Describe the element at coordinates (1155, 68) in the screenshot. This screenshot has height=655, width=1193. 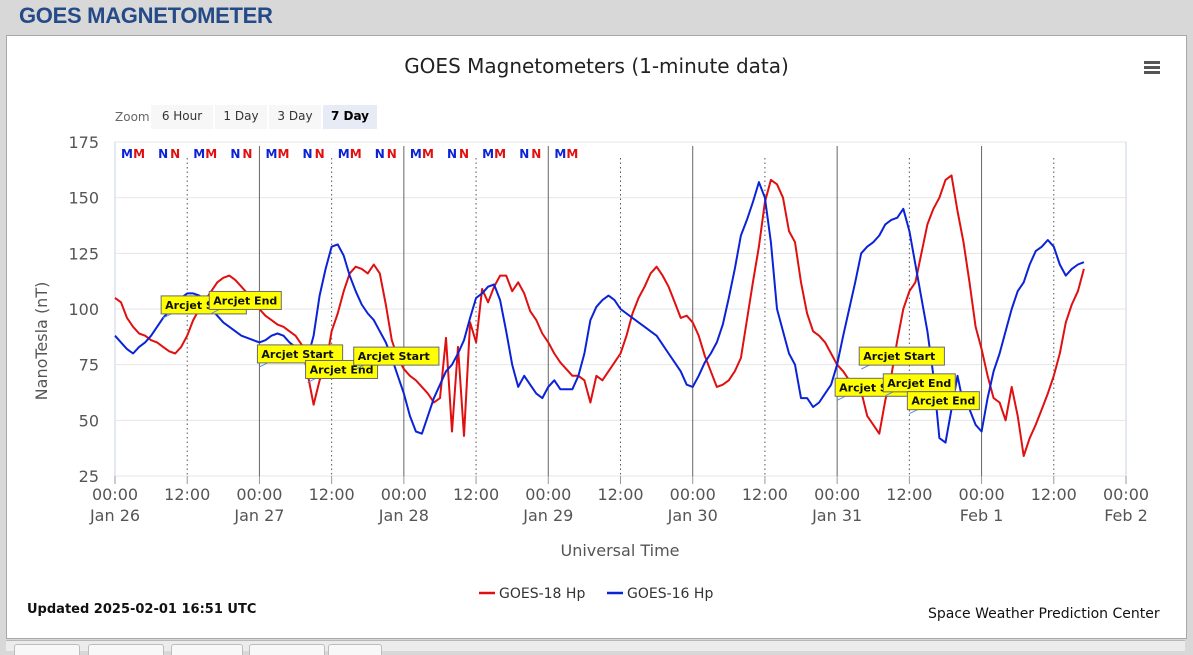
I see `hamburger-menu-icon` at that location.